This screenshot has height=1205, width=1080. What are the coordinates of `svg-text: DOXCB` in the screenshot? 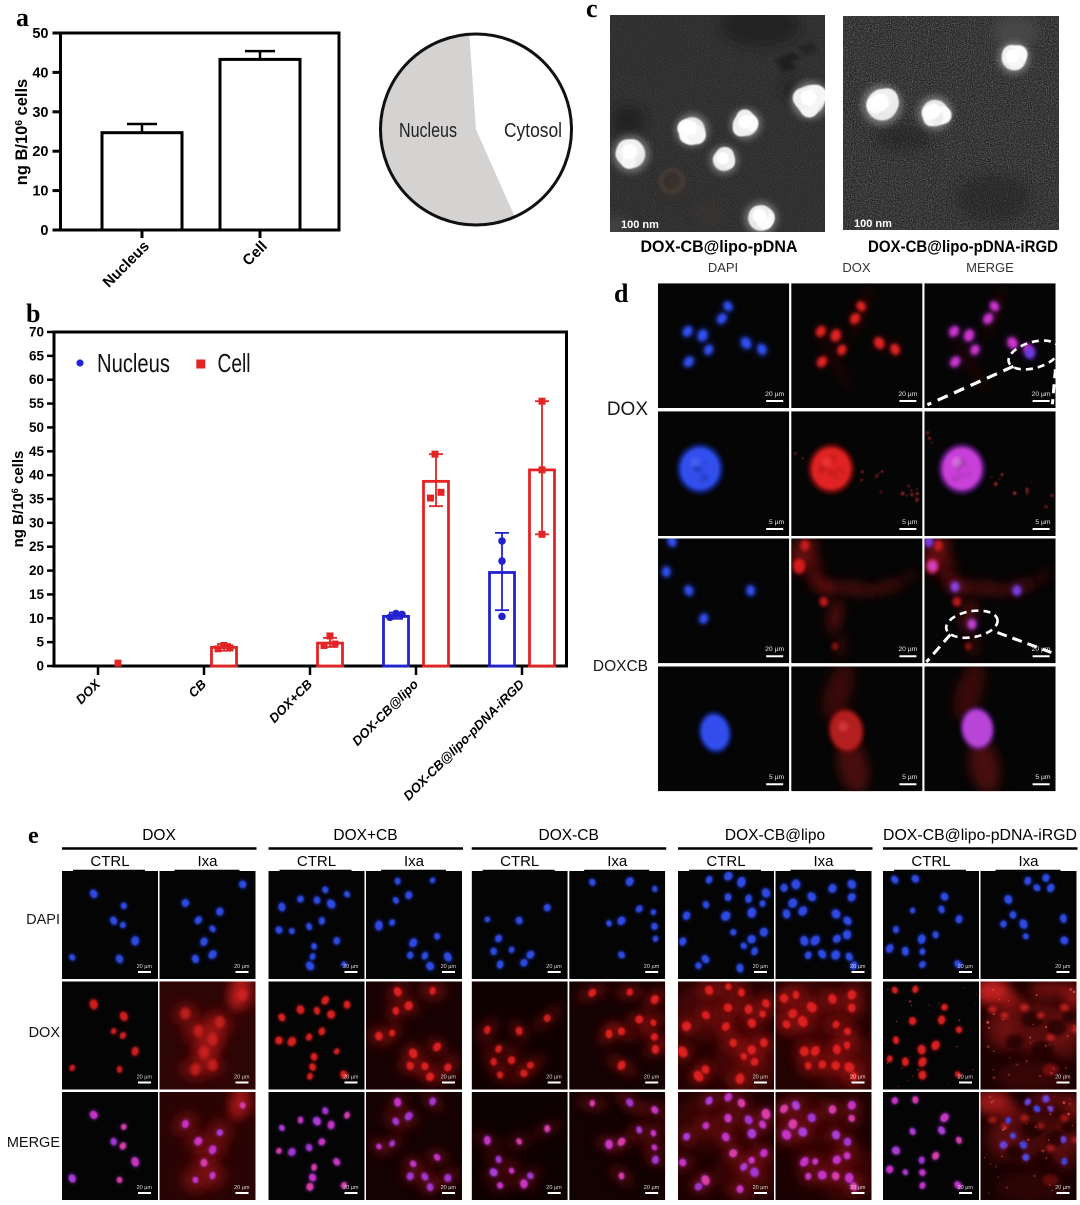 It's located at (620, 666).